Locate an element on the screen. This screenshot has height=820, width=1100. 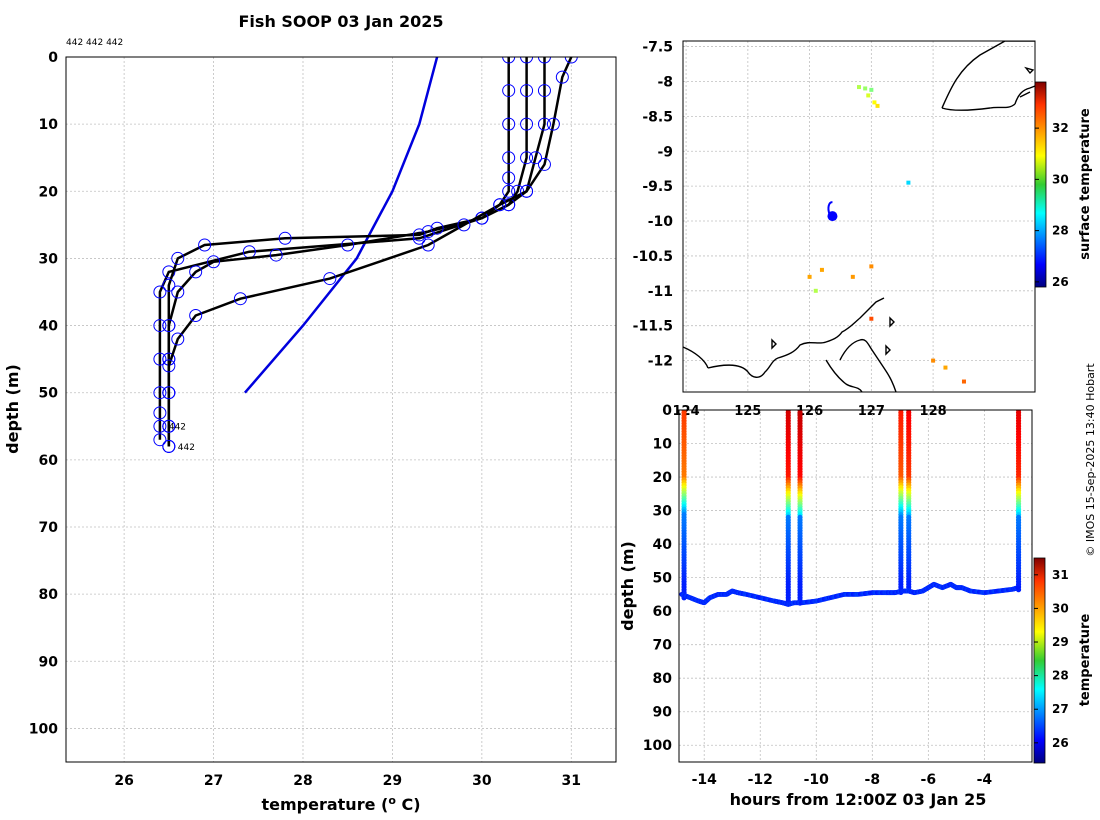
map-y-tick-label: -8.5 is located at coordinates (657, 117).